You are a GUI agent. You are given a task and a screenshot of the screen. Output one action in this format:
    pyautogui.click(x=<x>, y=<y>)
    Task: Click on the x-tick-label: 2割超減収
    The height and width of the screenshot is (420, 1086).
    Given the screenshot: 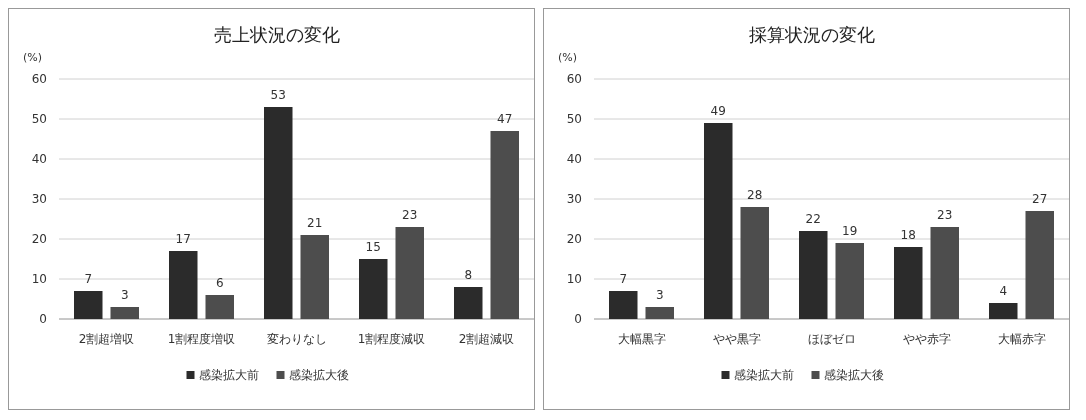 What is the action you would take?
    pyautogui.click(x=486, y=339)
    